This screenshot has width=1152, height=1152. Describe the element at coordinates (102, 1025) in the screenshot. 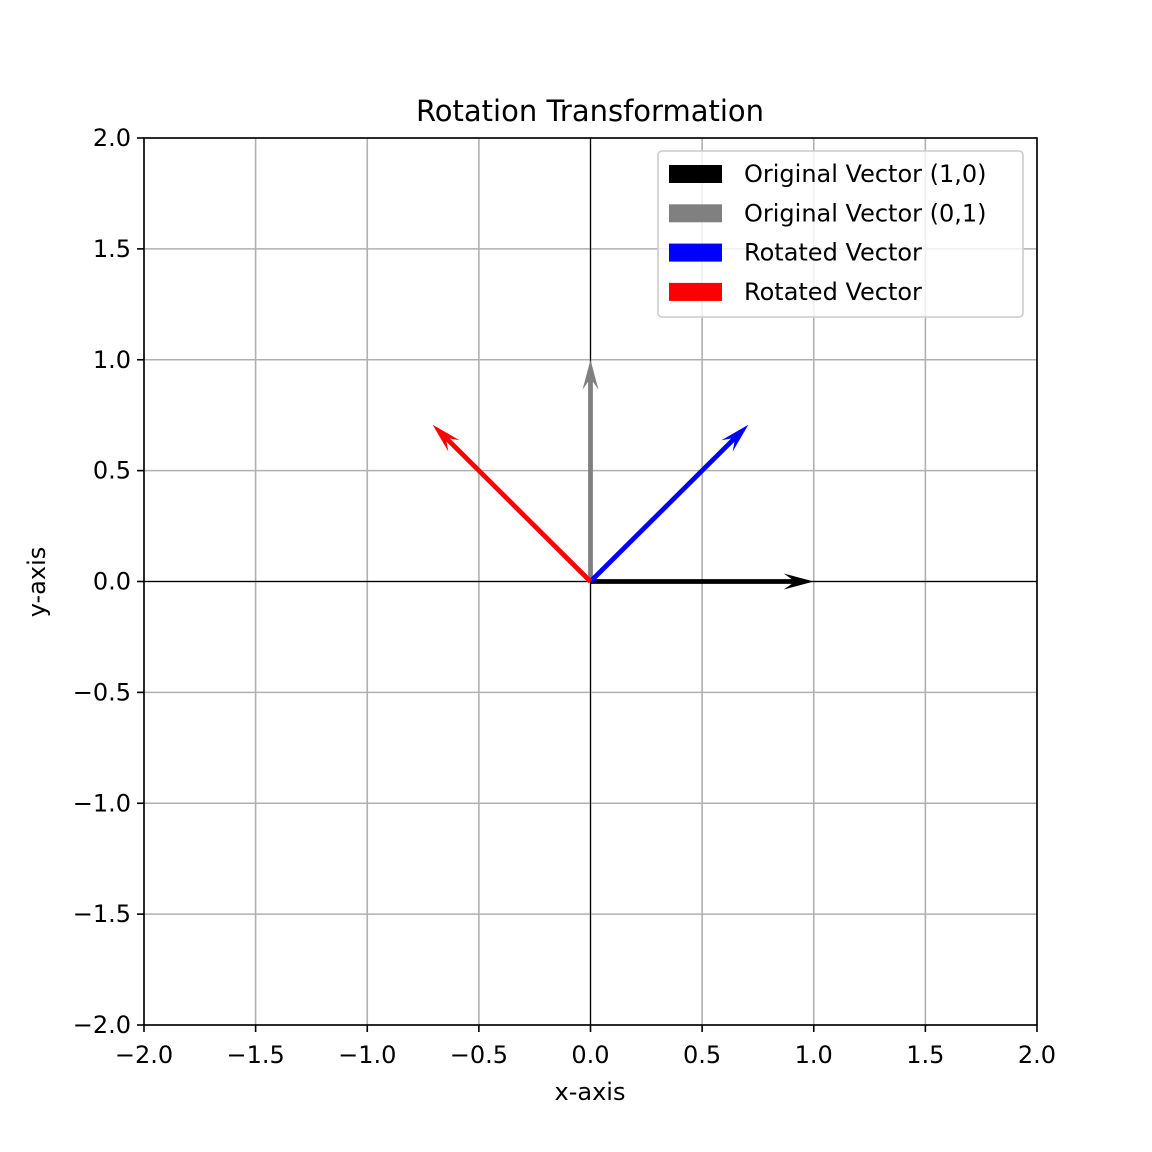

I see `y-tick-label: −2.0` at that location.